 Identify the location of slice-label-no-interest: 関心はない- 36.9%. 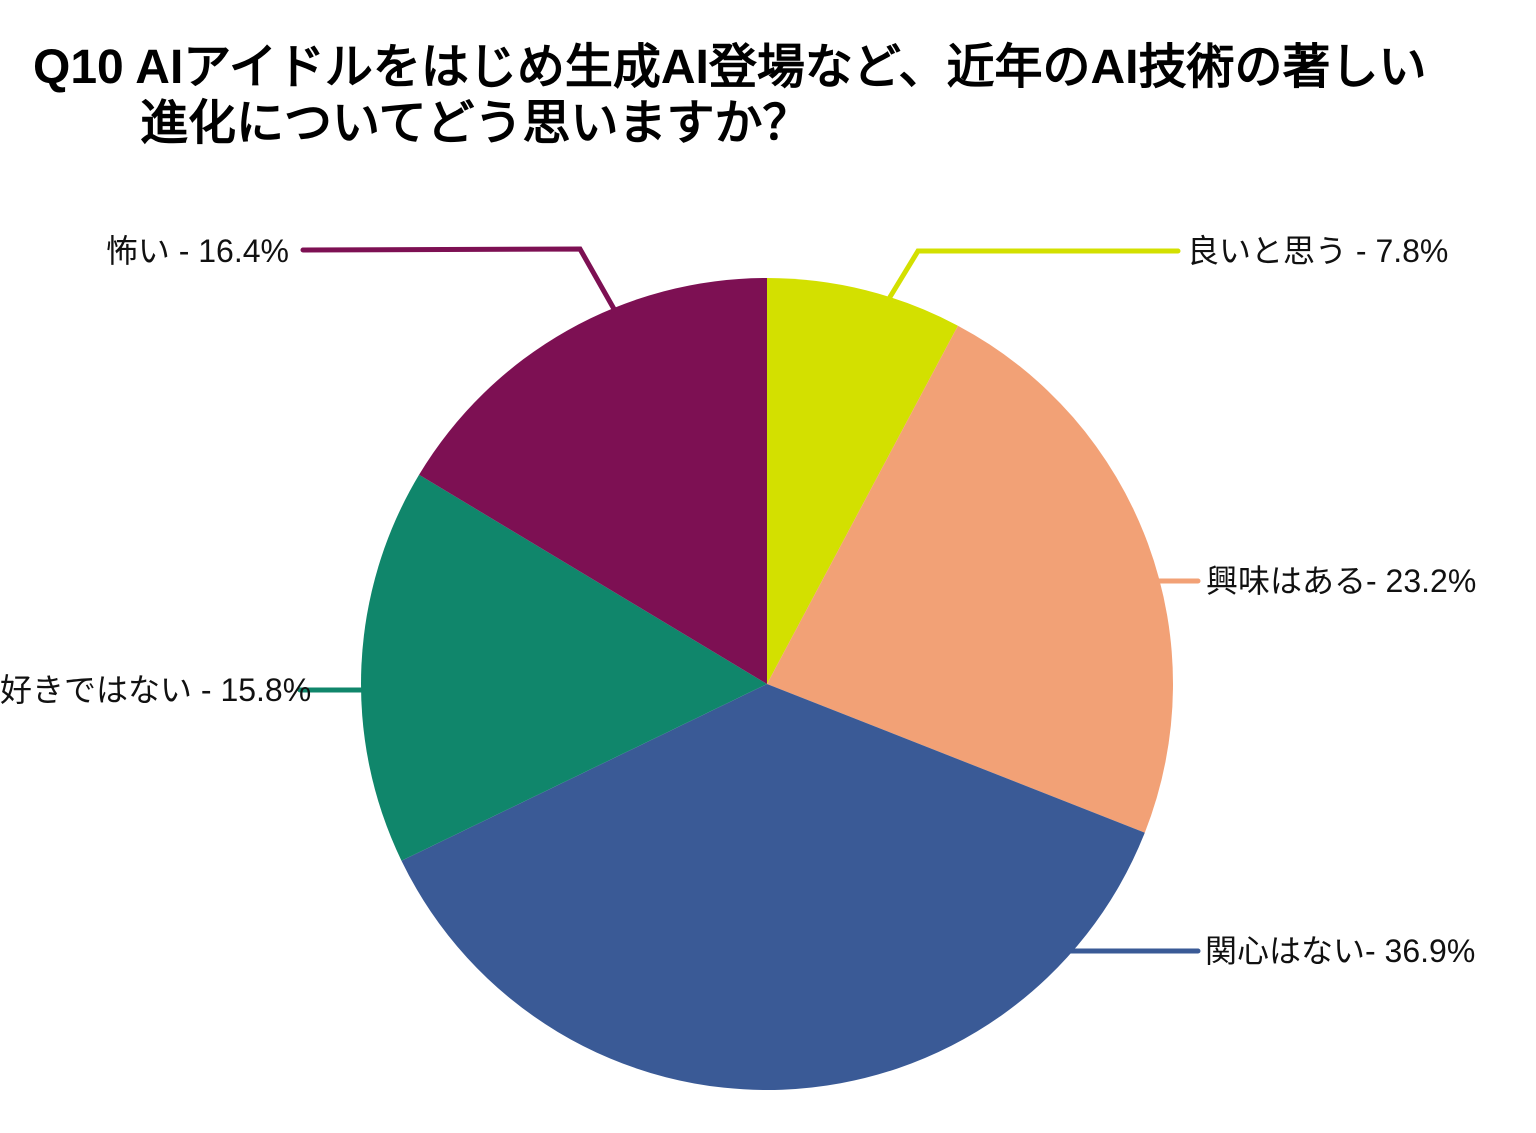
(1340, 951).